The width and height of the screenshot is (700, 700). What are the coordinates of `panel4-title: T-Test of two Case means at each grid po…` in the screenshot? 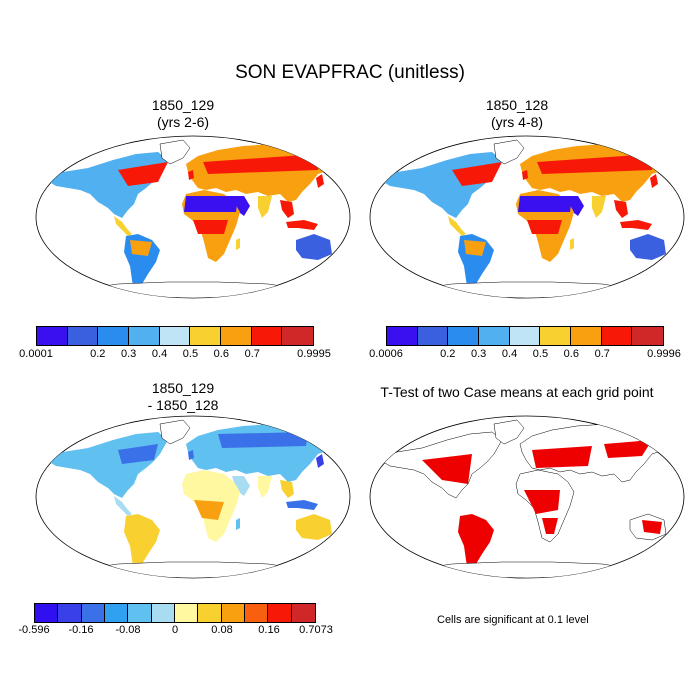 It's located at (517, 392).